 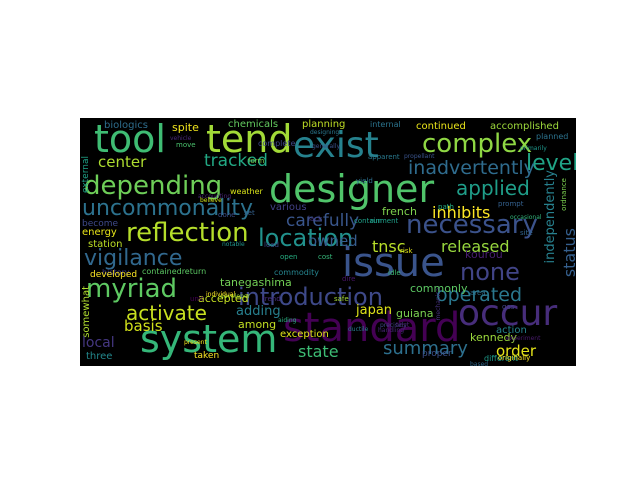 I want to click on word: prompt, so click(x=511, y=204).